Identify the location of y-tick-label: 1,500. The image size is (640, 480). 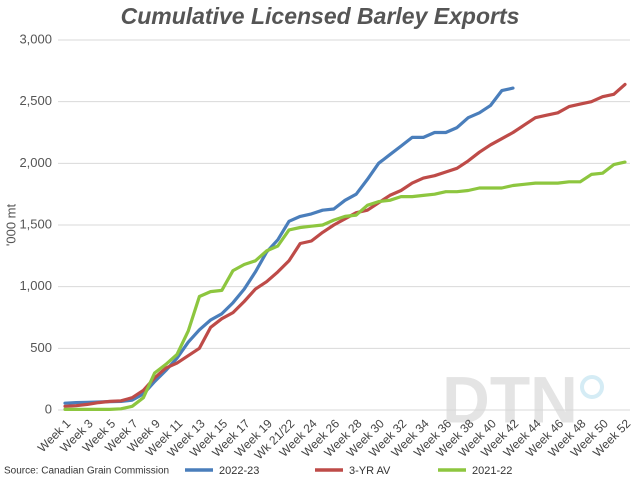
(35, 223).